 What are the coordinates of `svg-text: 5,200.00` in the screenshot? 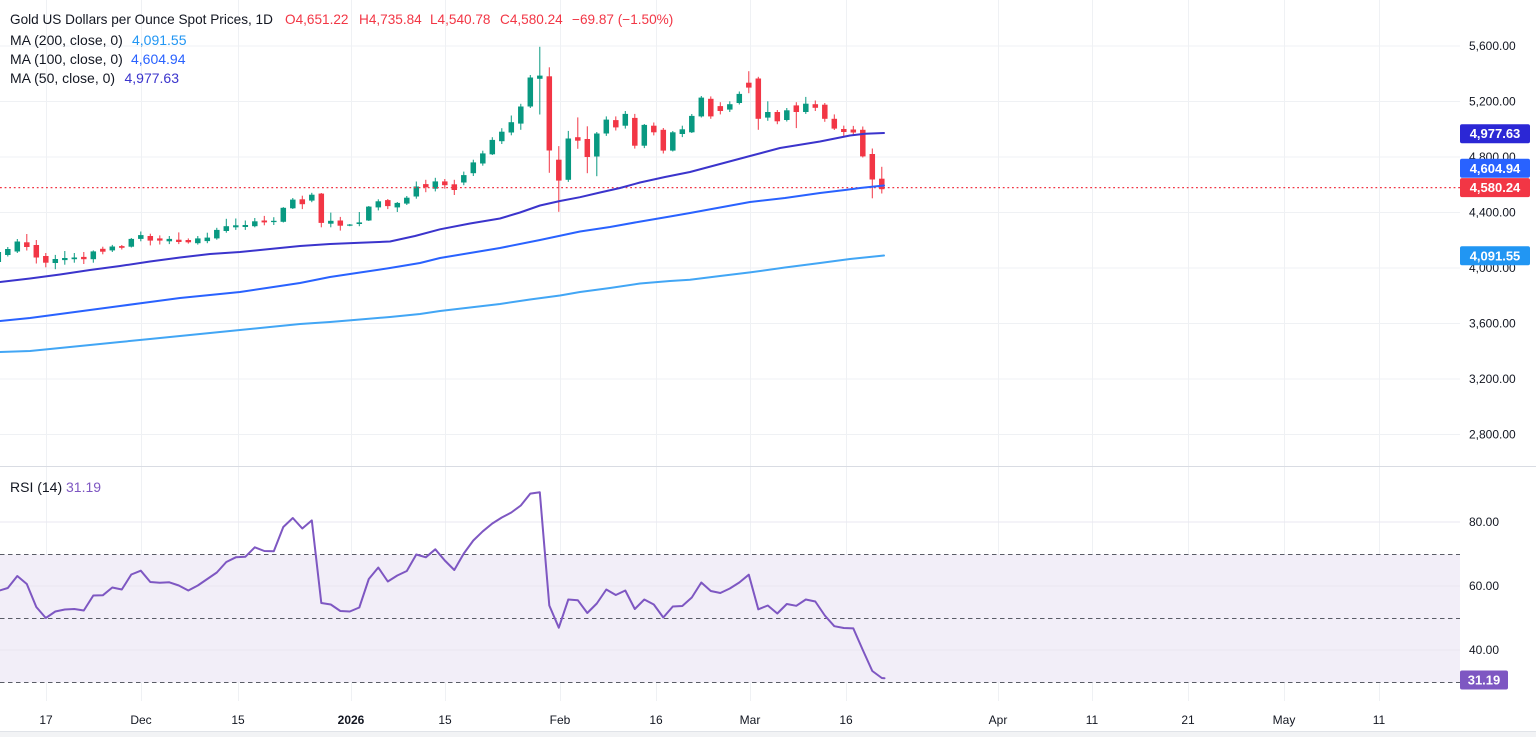 It's located at (1492, 102).